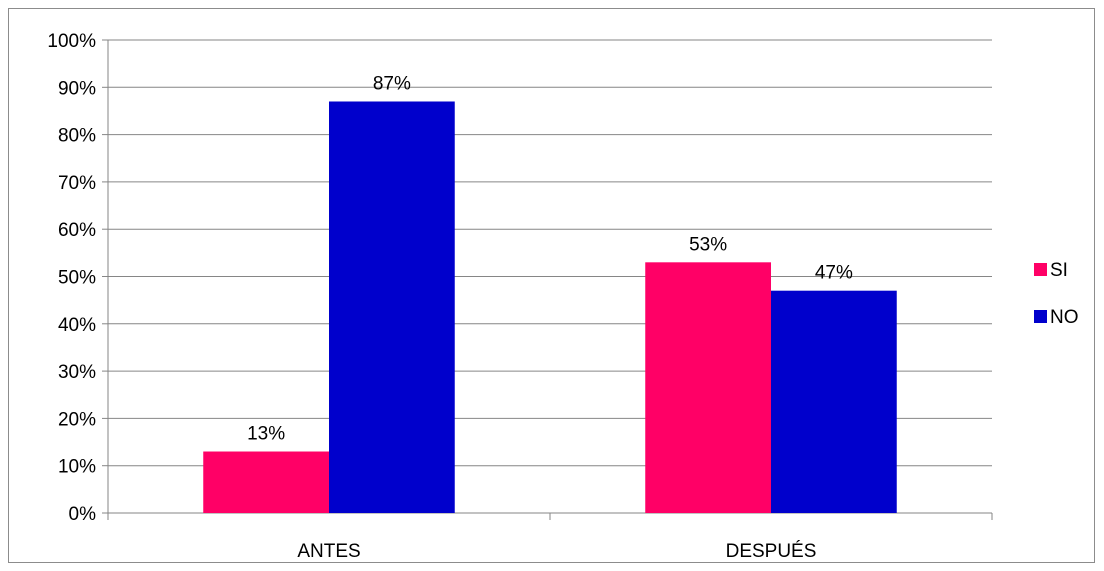 Image resolution: width=1104 pixels, height=571 pixels. Describe the element at coordinates (550, 537) in the screenshot. I see `x-axis: ANTES DESPUÉS` at that location.